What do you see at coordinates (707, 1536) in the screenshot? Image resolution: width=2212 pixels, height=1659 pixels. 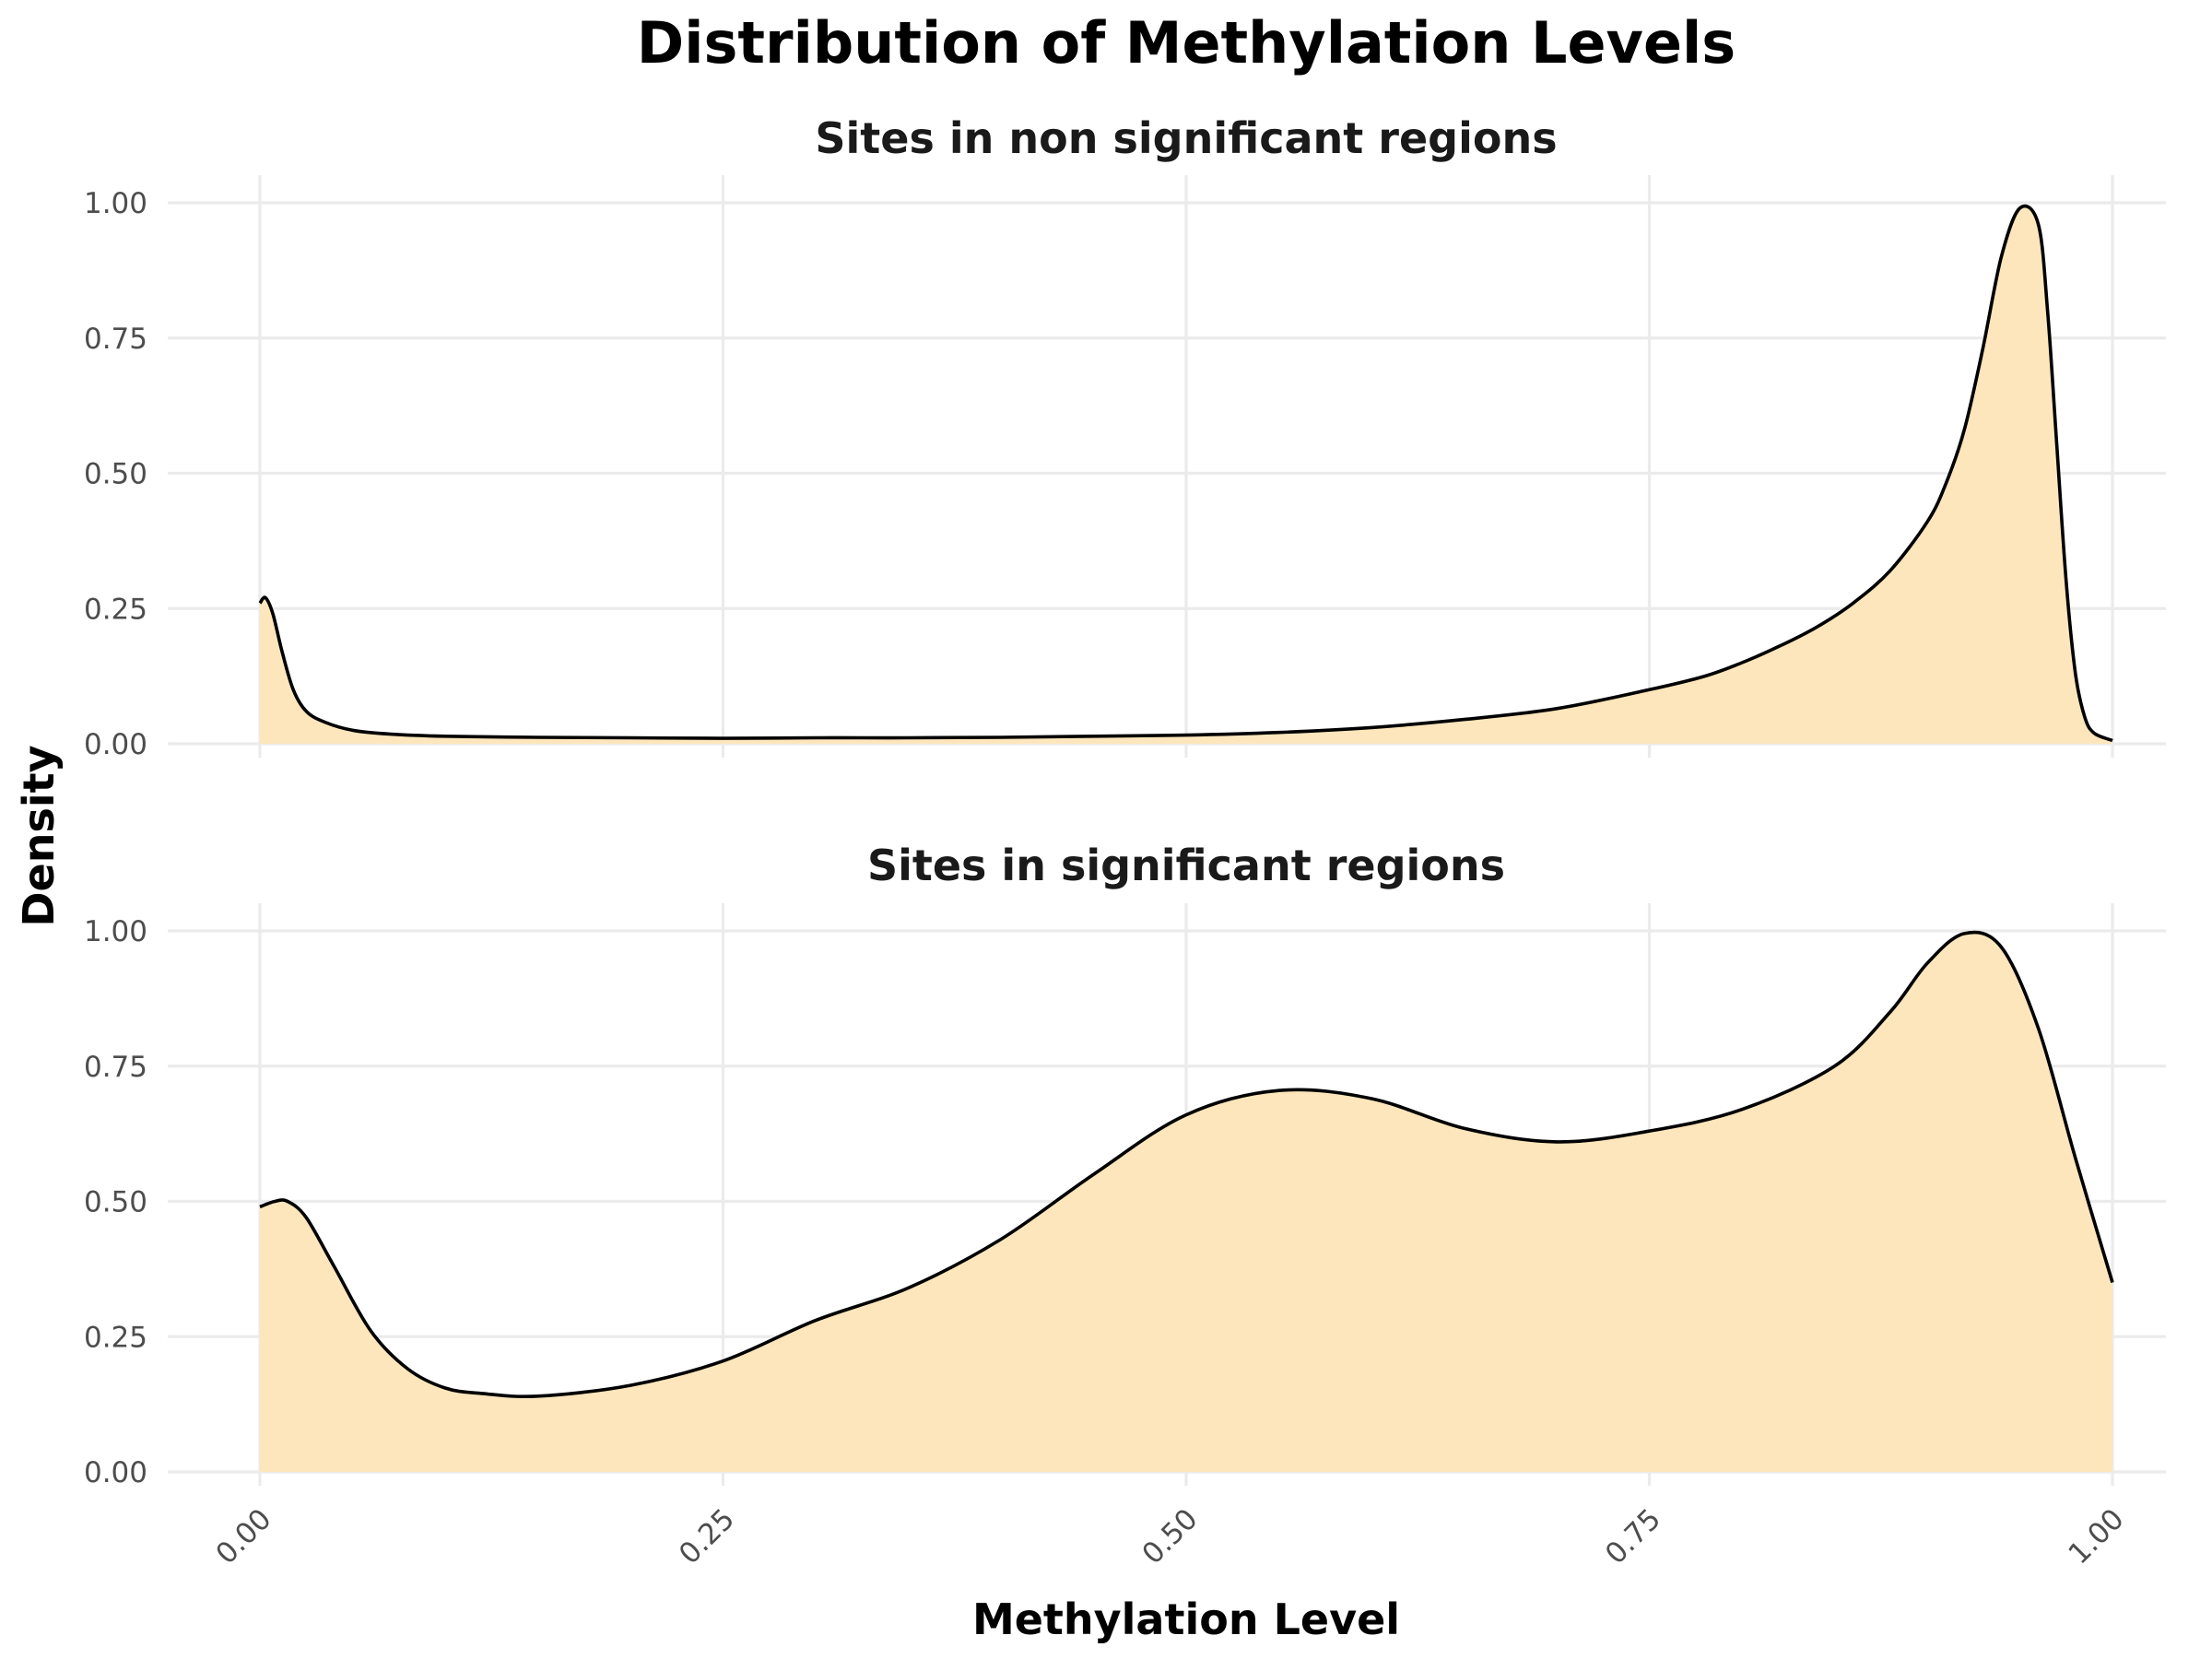 I see `x-tick-label: 0.25` at bounding box center [707, 1536].